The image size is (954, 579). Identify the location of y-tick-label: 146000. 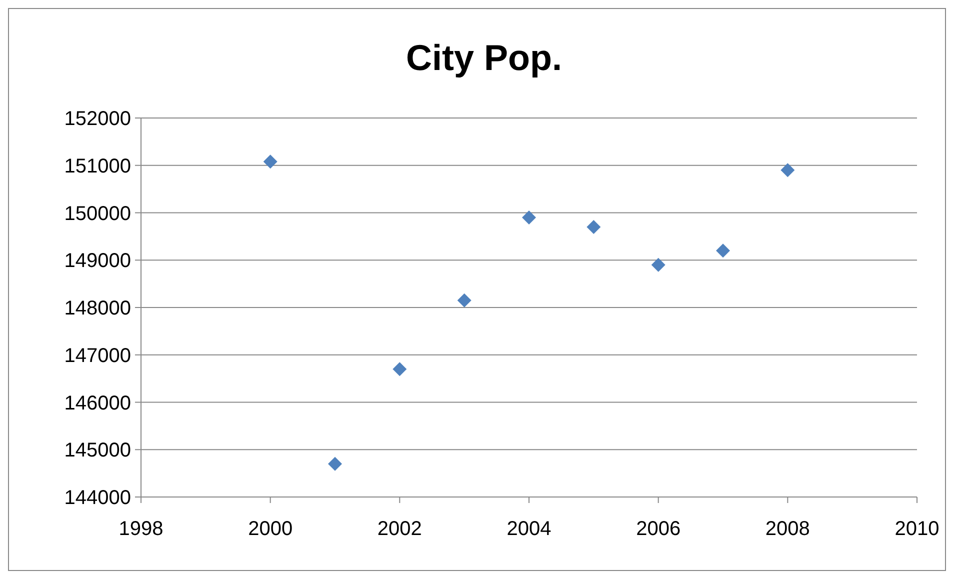
(97, 403).